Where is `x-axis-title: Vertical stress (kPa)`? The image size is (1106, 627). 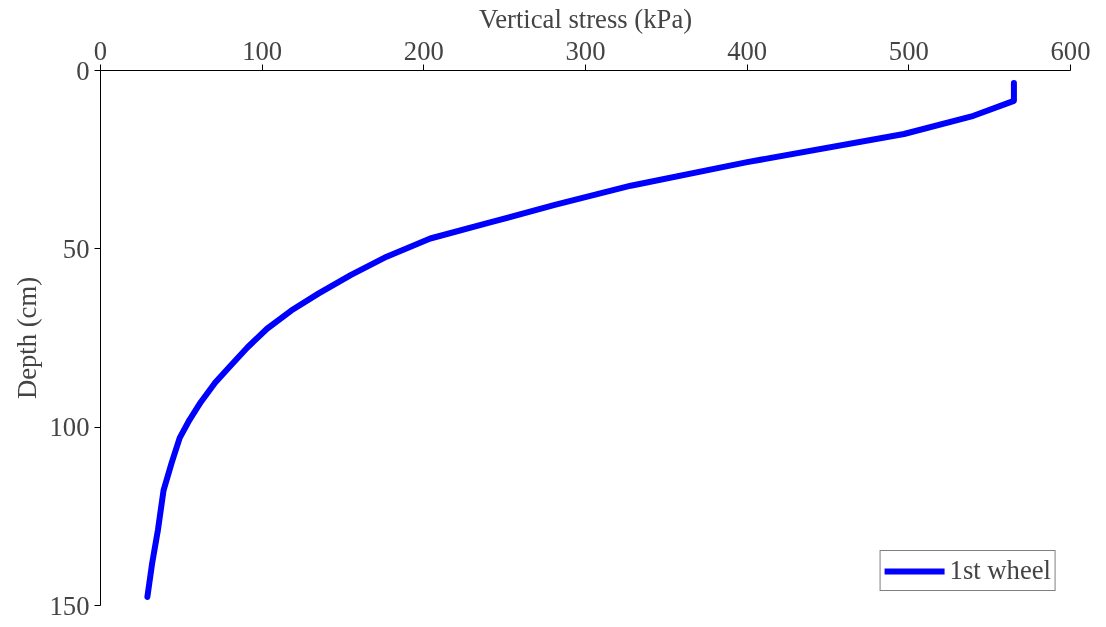
x-axis-title: Vertical stress (kPa) is located at coordinates (585, 18).